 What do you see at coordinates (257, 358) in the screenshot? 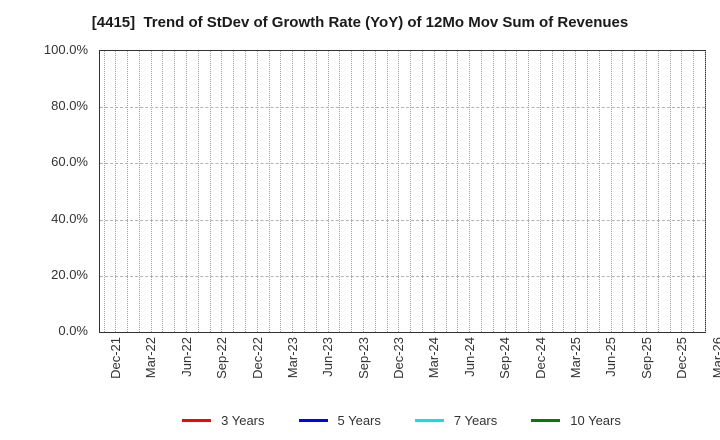
I see `x-tick-label: Dec-22` at bounding box center [257, 358].